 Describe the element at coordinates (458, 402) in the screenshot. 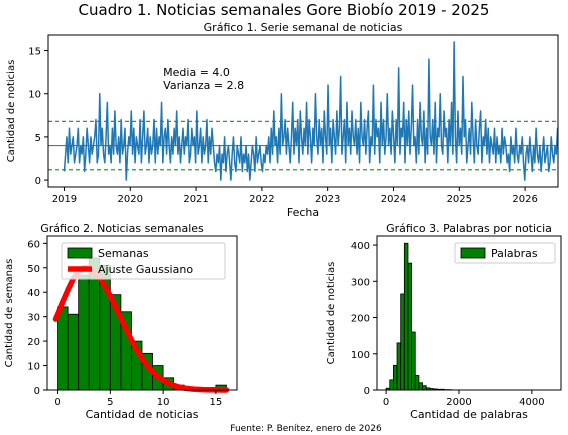

I see `chart3-xtick-label: 2000` at that location.